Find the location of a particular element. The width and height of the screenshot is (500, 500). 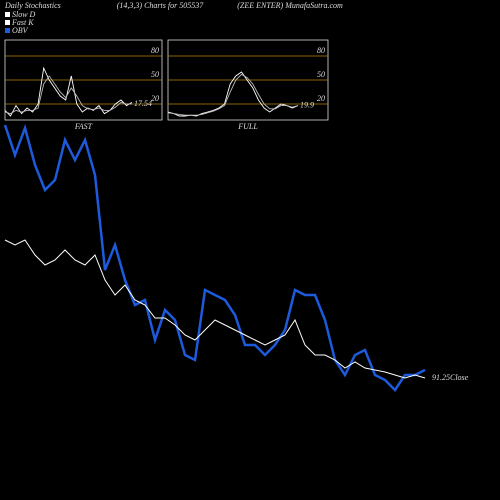

header-right: (ZEE ENTER) MunafaSutra.com is located at coordinates (290, 5).